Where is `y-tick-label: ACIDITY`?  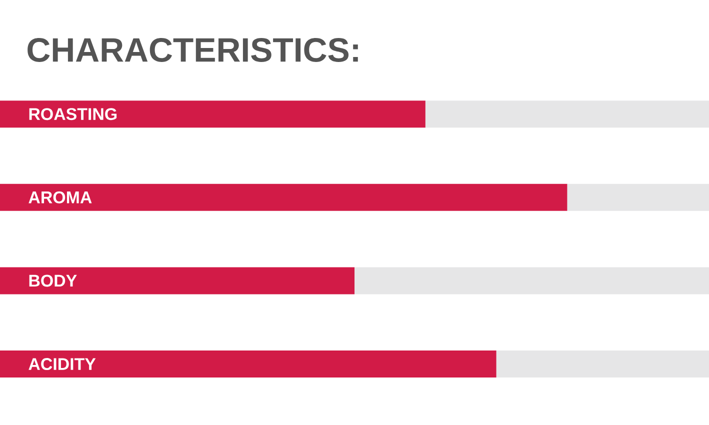
y-tick-label: ACIDITY is located at coordinates (62, 364).